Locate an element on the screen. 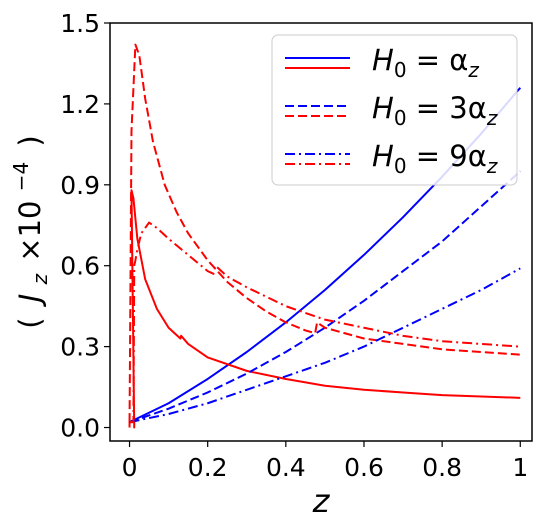 This screenshot has width=543, height=528. legend-label-h0-9alpha: H0 = 9αz is located at coordinates (435, 158).